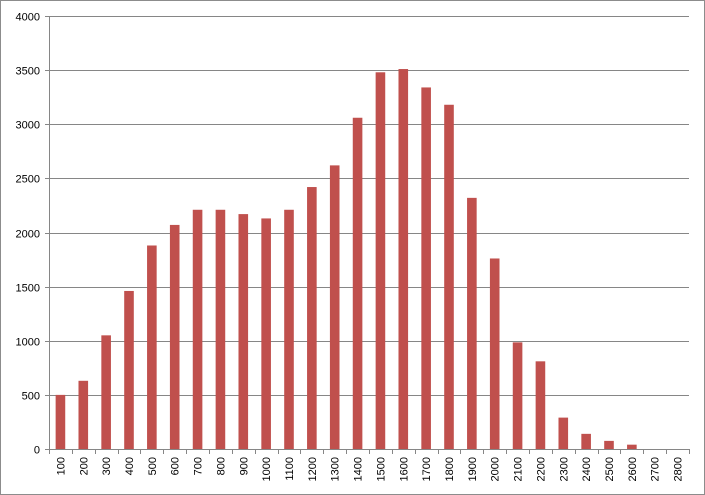 This screenshot has height=495, width=705. Describe the element at coordinates (221, 466) in the screenshot. I see `x-tick-label: 800` at that location.